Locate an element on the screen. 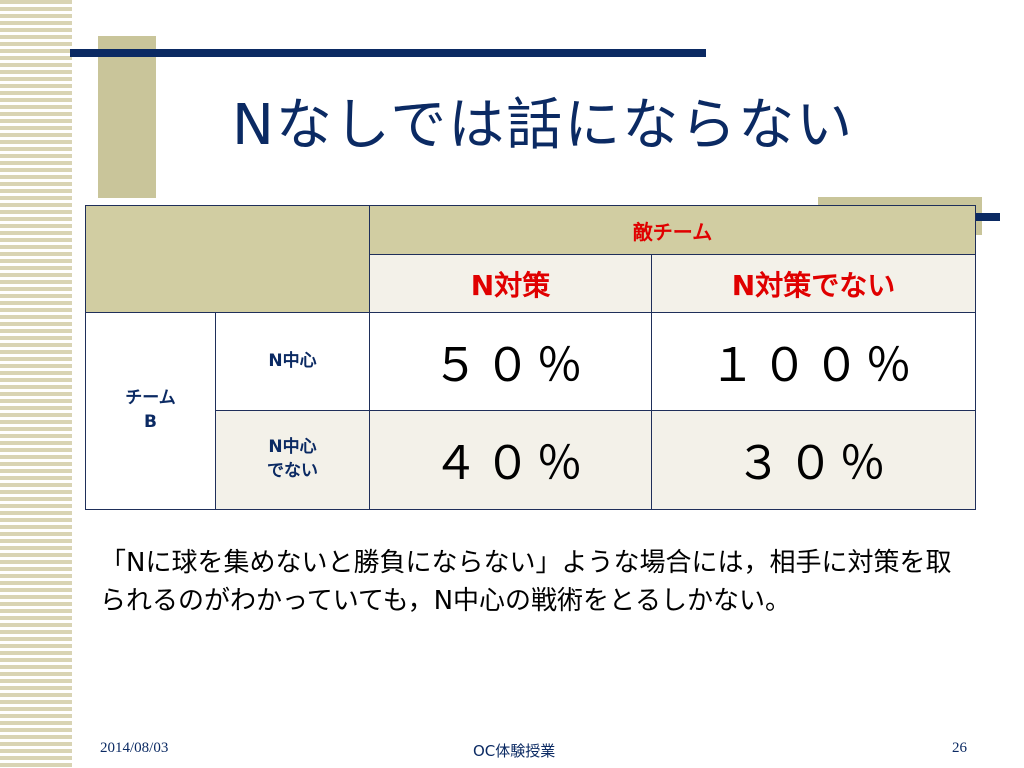 The width and height of the screenshot is (1024, 768). value-cell: ４０％ is located at coordinates (510, 460).